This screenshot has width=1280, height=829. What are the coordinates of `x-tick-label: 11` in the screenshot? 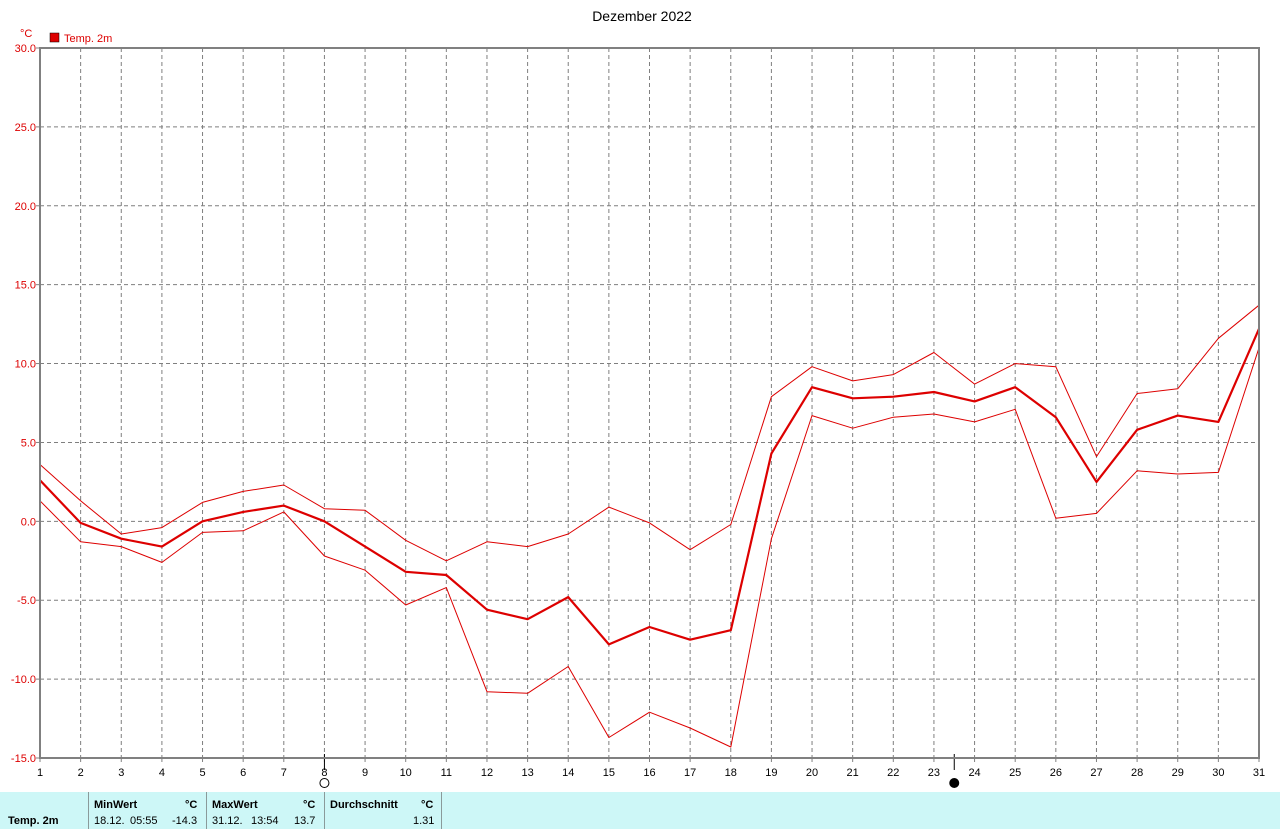 It's located at (446, 773).